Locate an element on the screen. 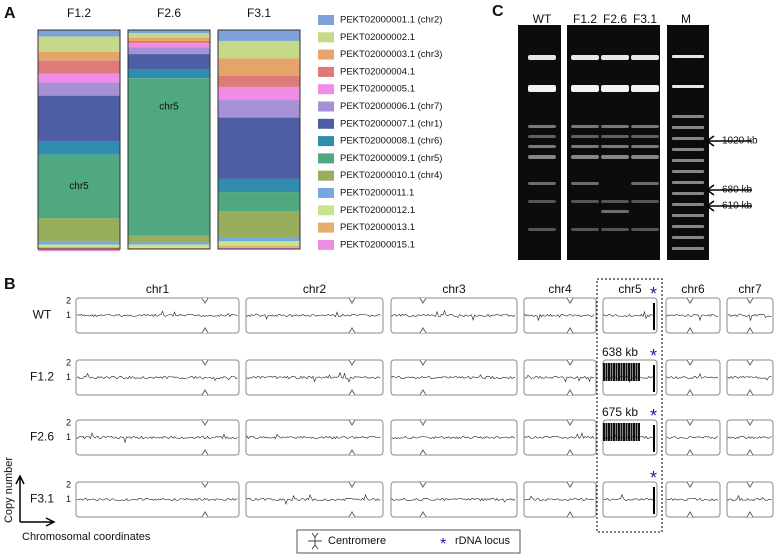 Image resolution: width=775 pixels, height=555 pixels. chr5-highlight is located at coordinates (629, 405).